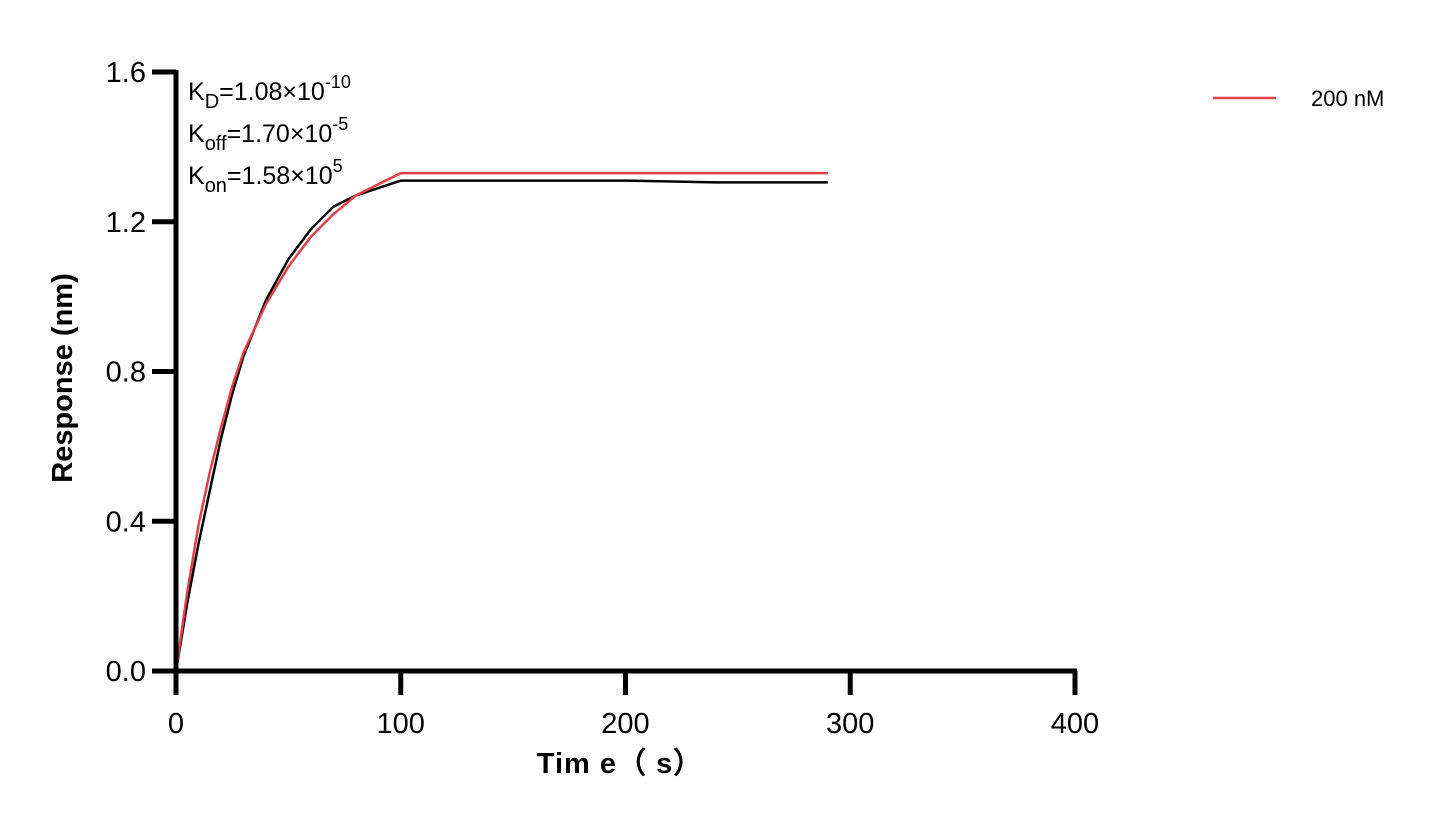 The width and height of the screenshot is (1438, 825). What do you see at coordinates (1298, 98) in the screenshot?
I see `legend: 200 nM` at bounding box center [1298, 98].